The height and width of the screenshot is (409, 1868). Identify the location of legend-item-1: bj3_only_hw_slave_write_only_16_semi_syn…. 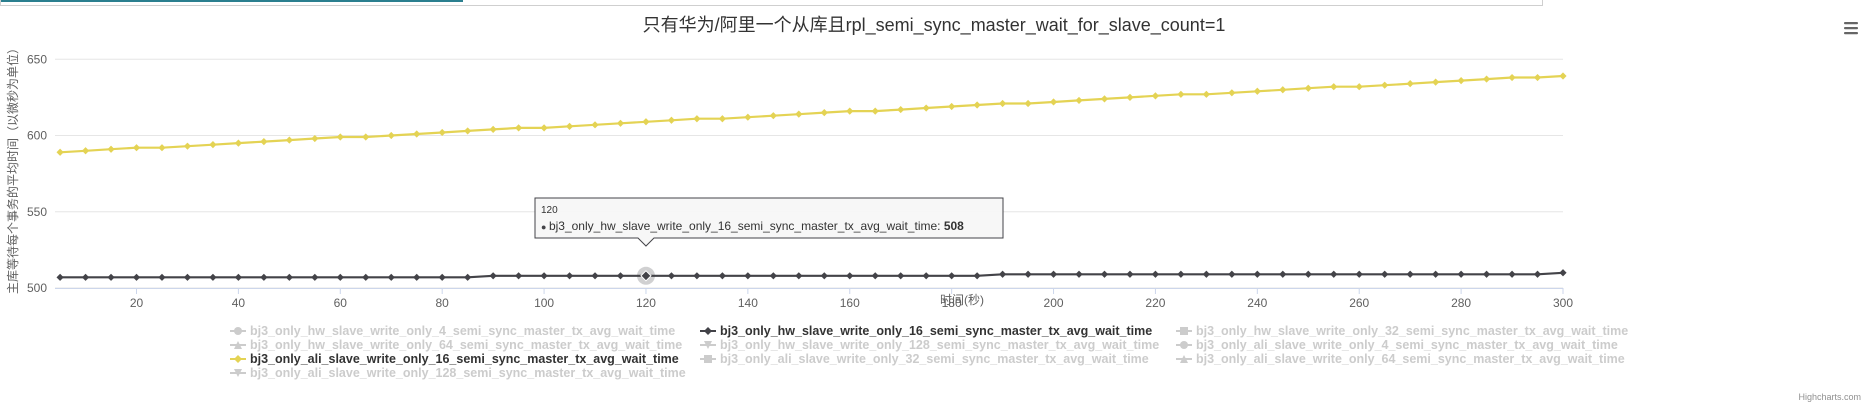
(926, 331).